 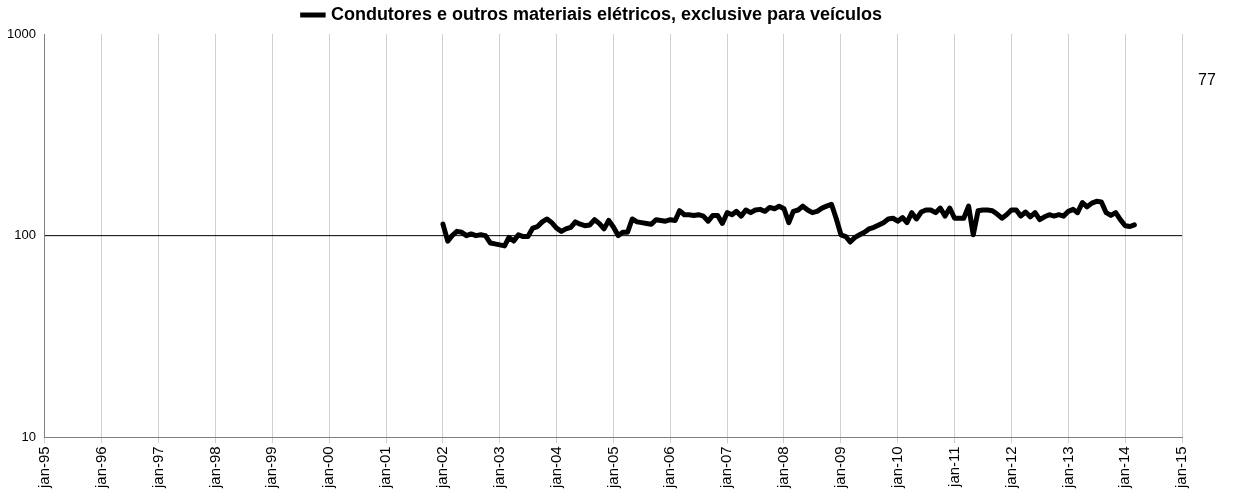 I want to click on x-tick-label: jan-11, so click(x=953, y=467).